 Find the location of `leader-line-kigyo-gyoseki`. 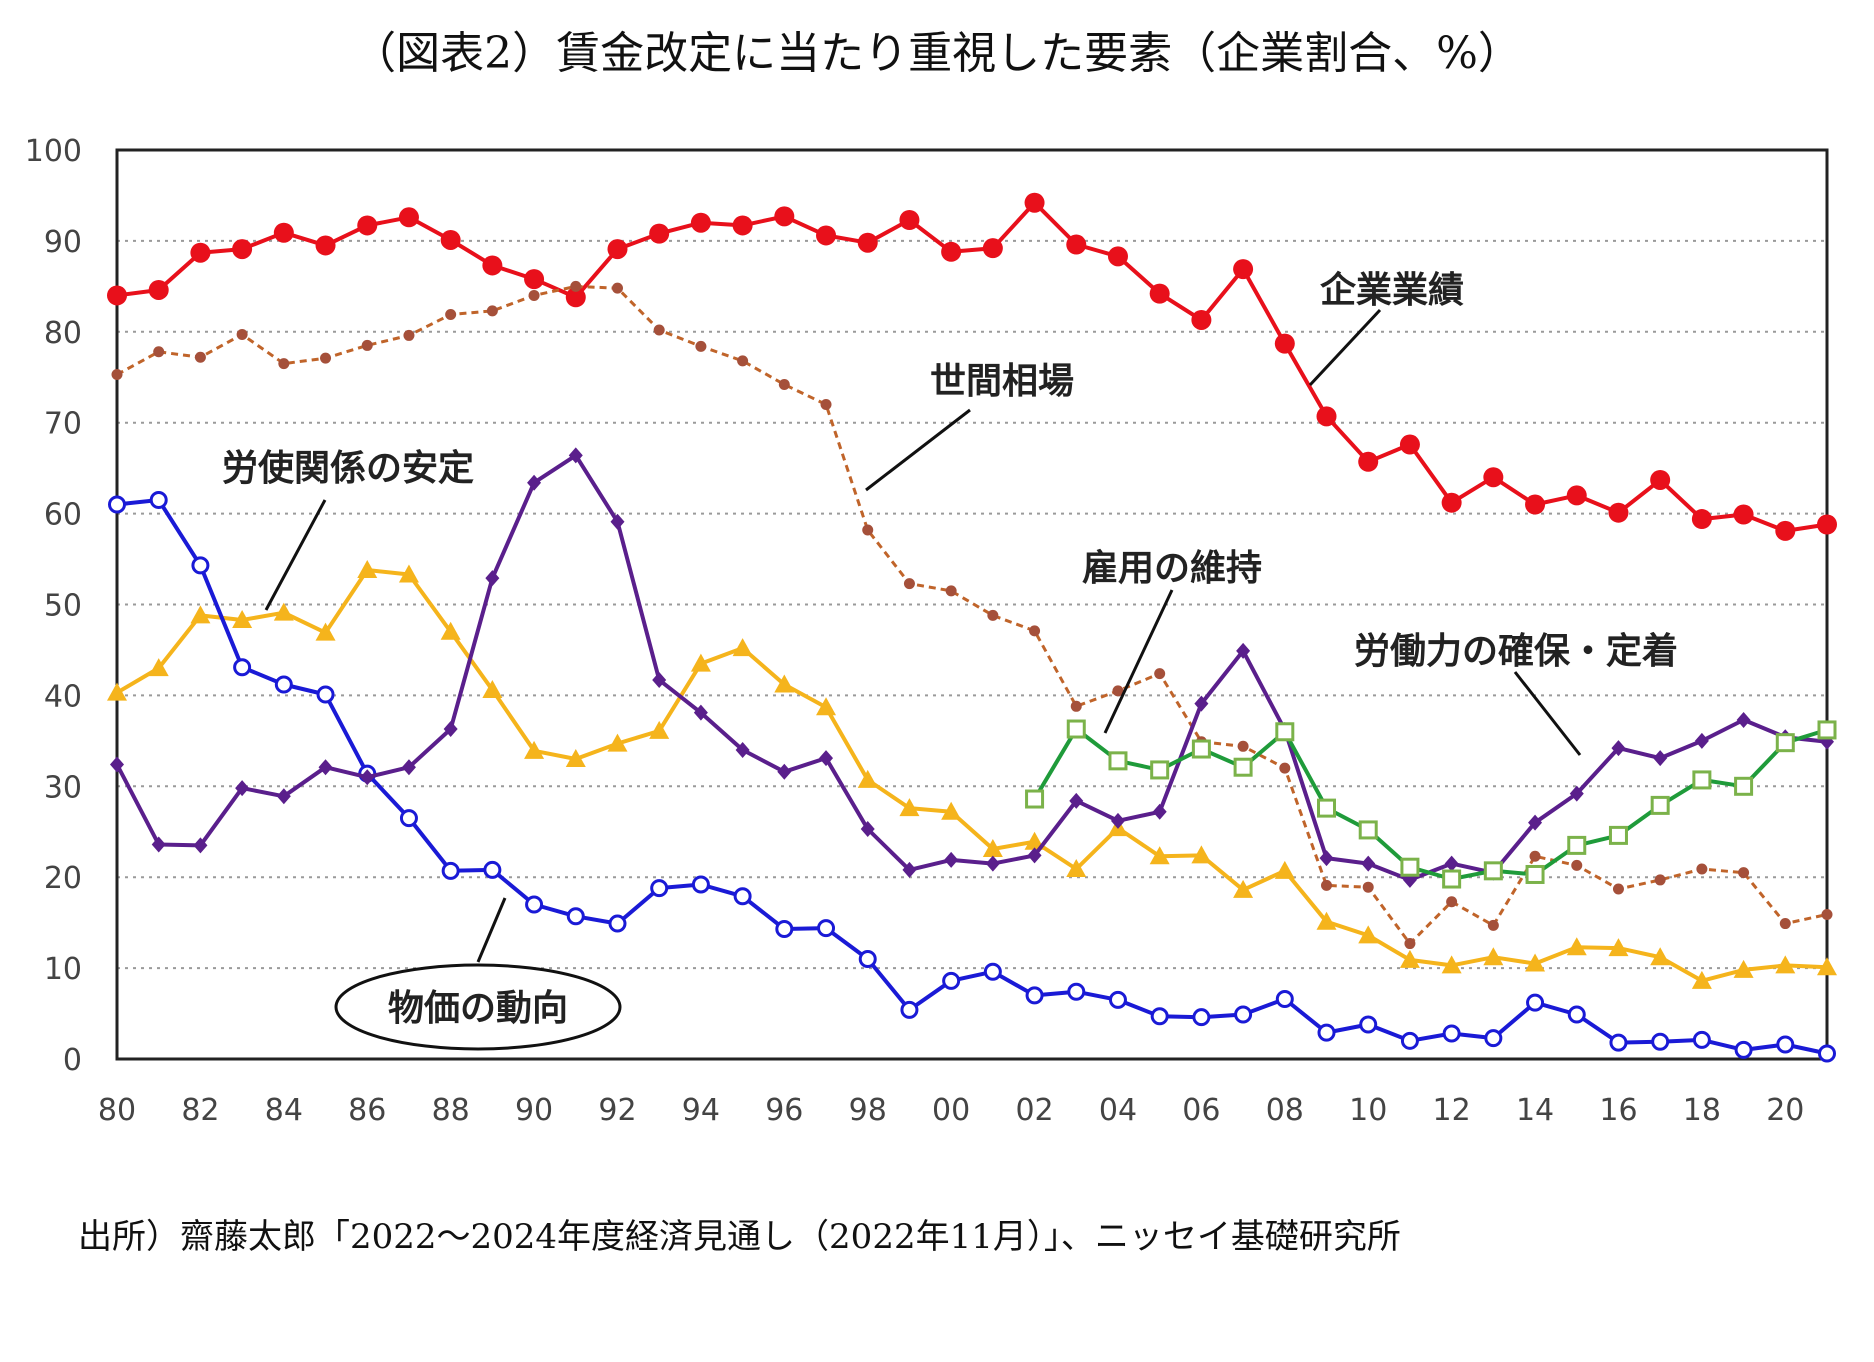

leader-line-kigyo-gyoseki is located at coordinates (1345, 347).